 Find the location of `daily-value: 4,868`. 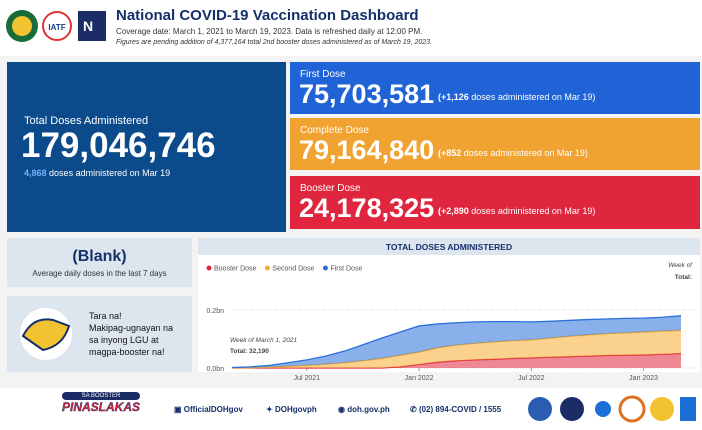

daily-value: 4,868 is located at coordinates (35, 173).